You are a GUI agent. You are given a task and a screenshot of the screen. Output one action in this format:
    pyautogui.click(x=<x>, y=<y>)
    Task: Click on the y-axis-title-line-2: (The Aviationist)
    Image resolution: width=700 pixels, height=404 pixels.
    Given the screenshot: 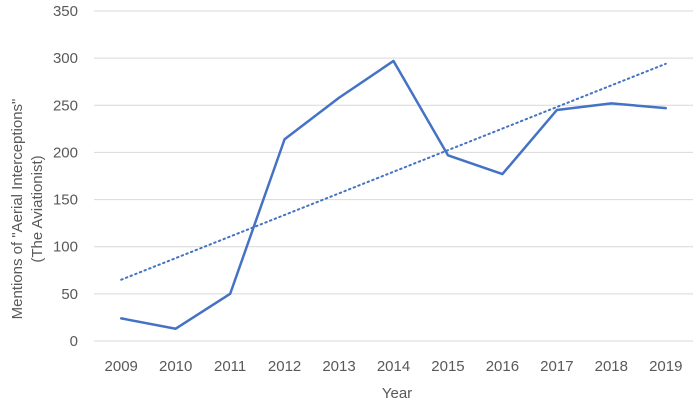 What is the action you would take?
    pyautogui.click(x=37, y=208)
    